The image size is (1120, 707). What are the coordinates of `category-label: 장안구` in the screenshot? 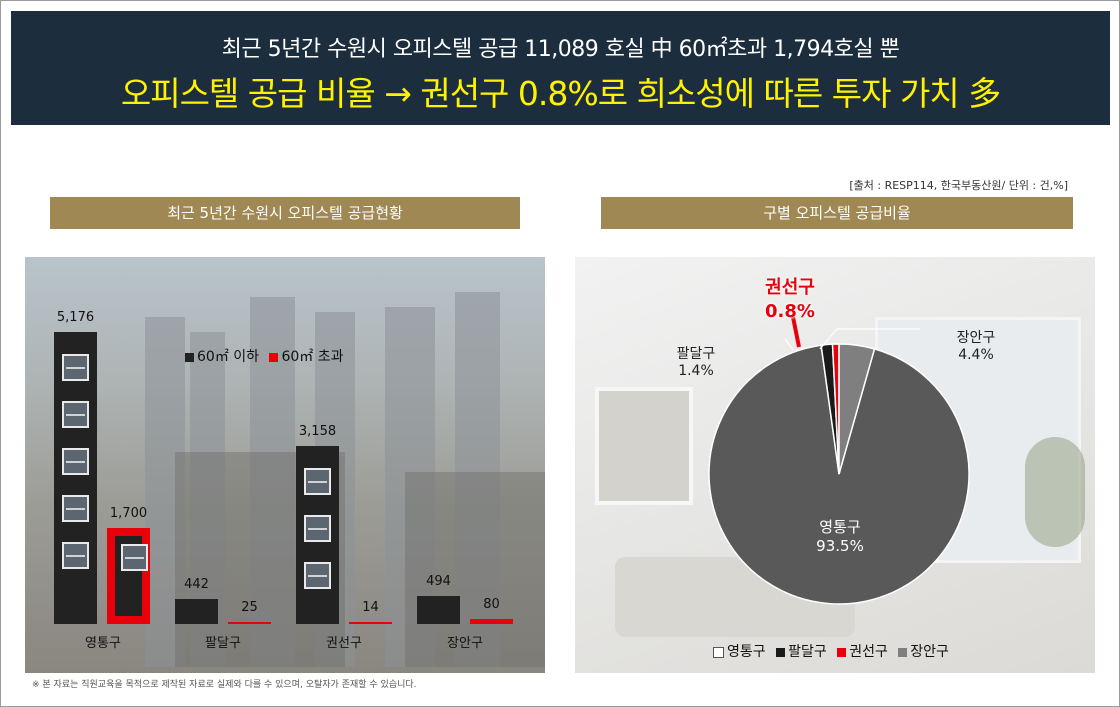 It's located at (465, 643).